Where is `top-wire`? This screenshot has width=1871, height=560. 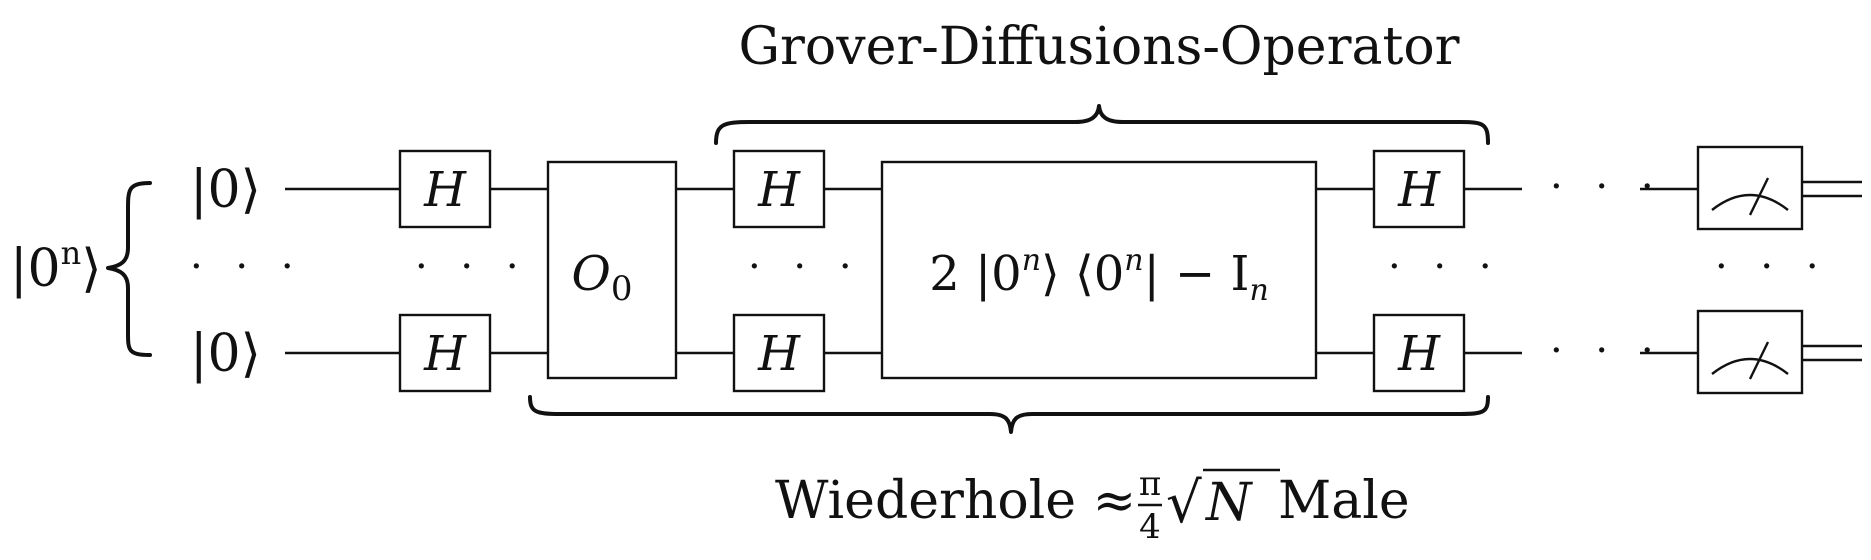
top-wire is located at coordinates (1073, 189).